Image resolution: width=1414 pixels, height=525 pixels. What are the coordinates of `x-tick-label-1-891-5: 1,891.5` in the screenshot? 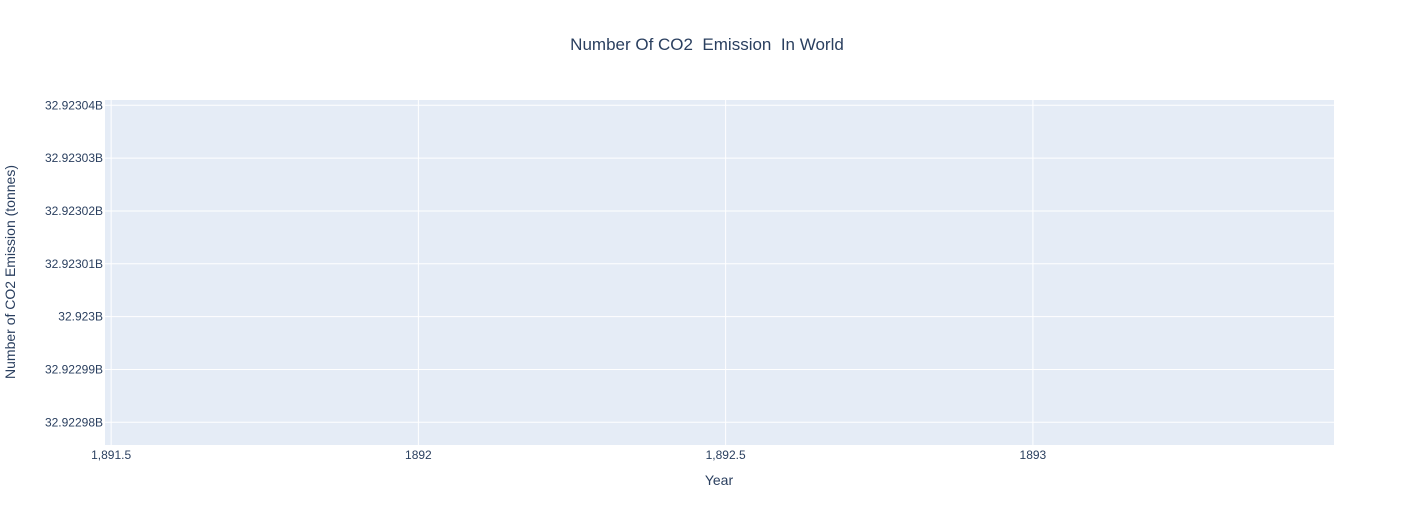 It's located at (111, 455).